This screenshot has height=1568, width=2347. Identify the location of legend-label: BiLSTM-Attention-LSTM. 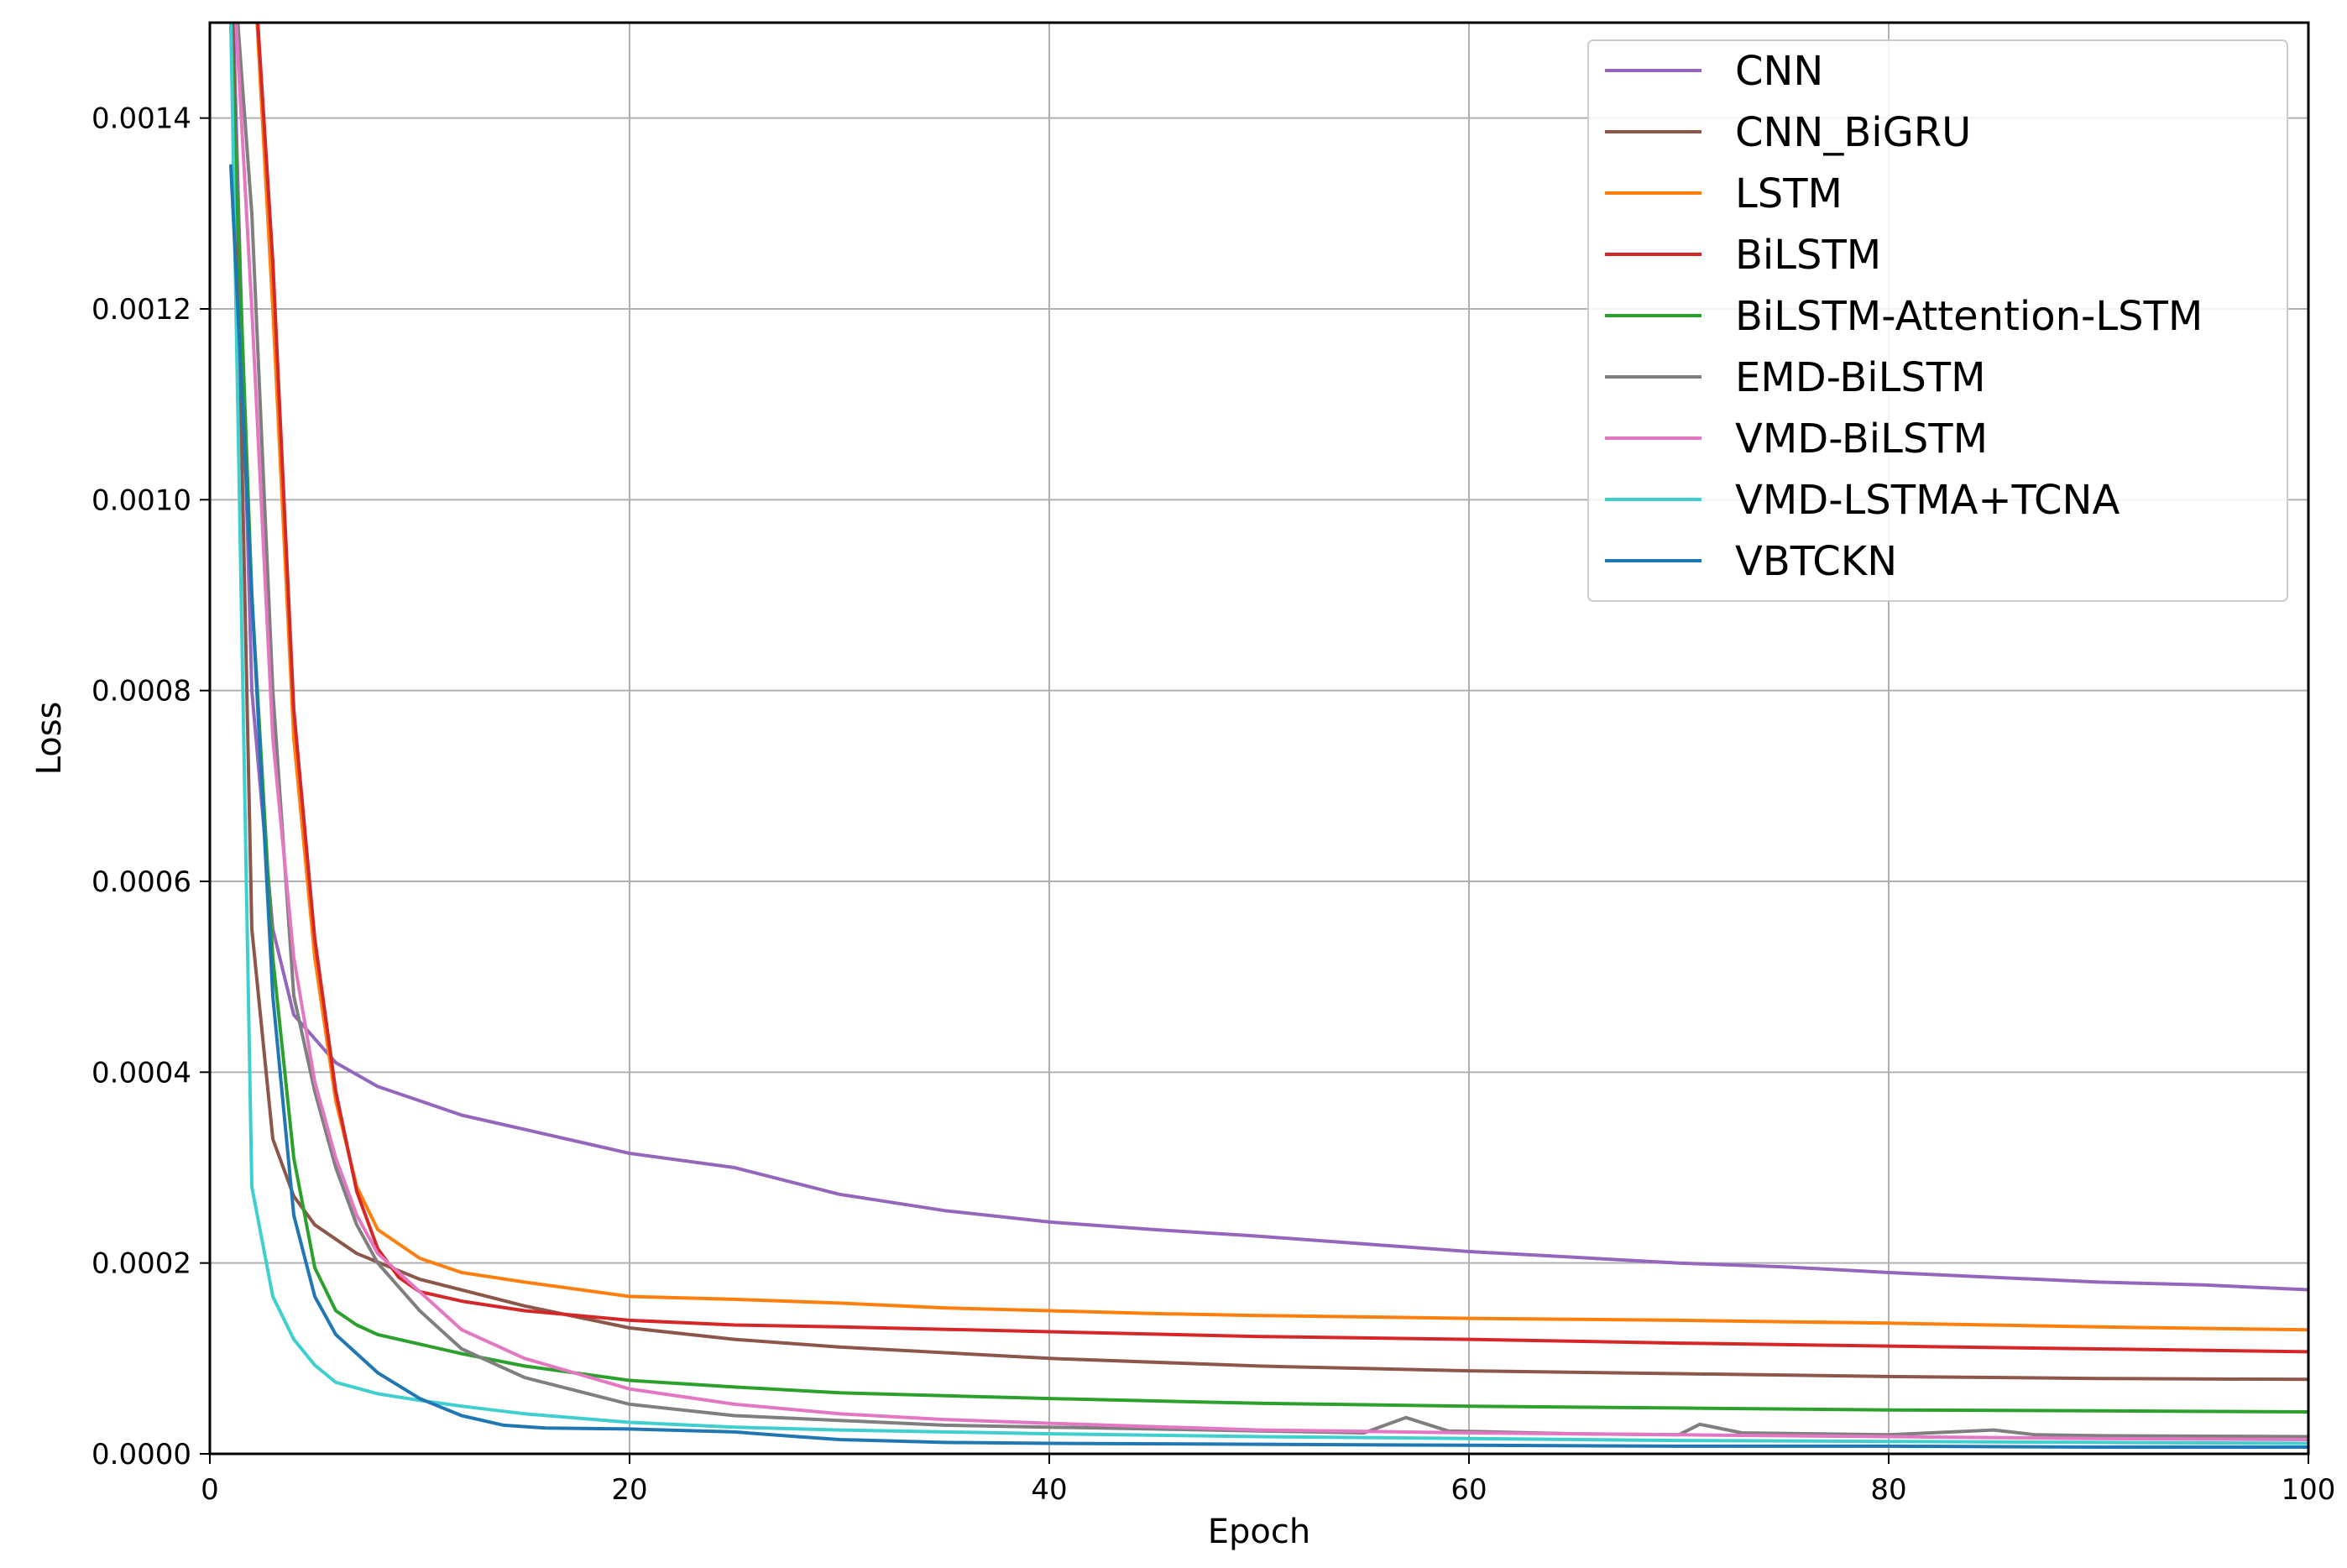
(1969, 317).